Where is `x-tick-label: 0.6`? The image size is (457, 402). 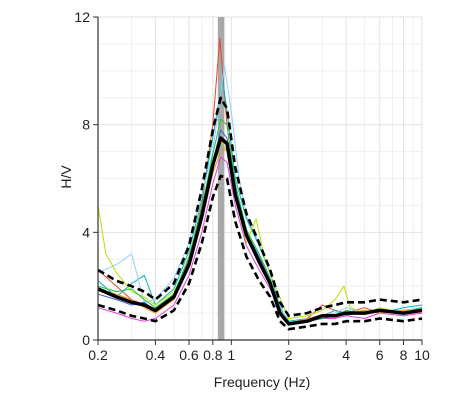 x-tick-label: 0.6 is located at coordinates (189, 355).